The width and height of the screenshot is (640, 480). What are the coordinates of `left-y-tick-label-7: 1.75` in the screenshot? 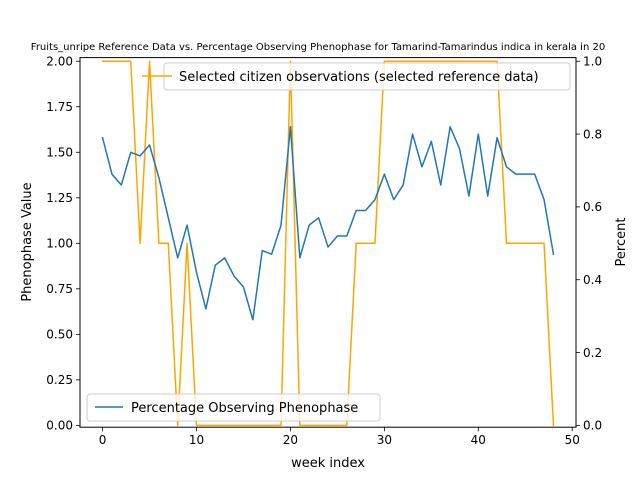 It's located at (59, 107).